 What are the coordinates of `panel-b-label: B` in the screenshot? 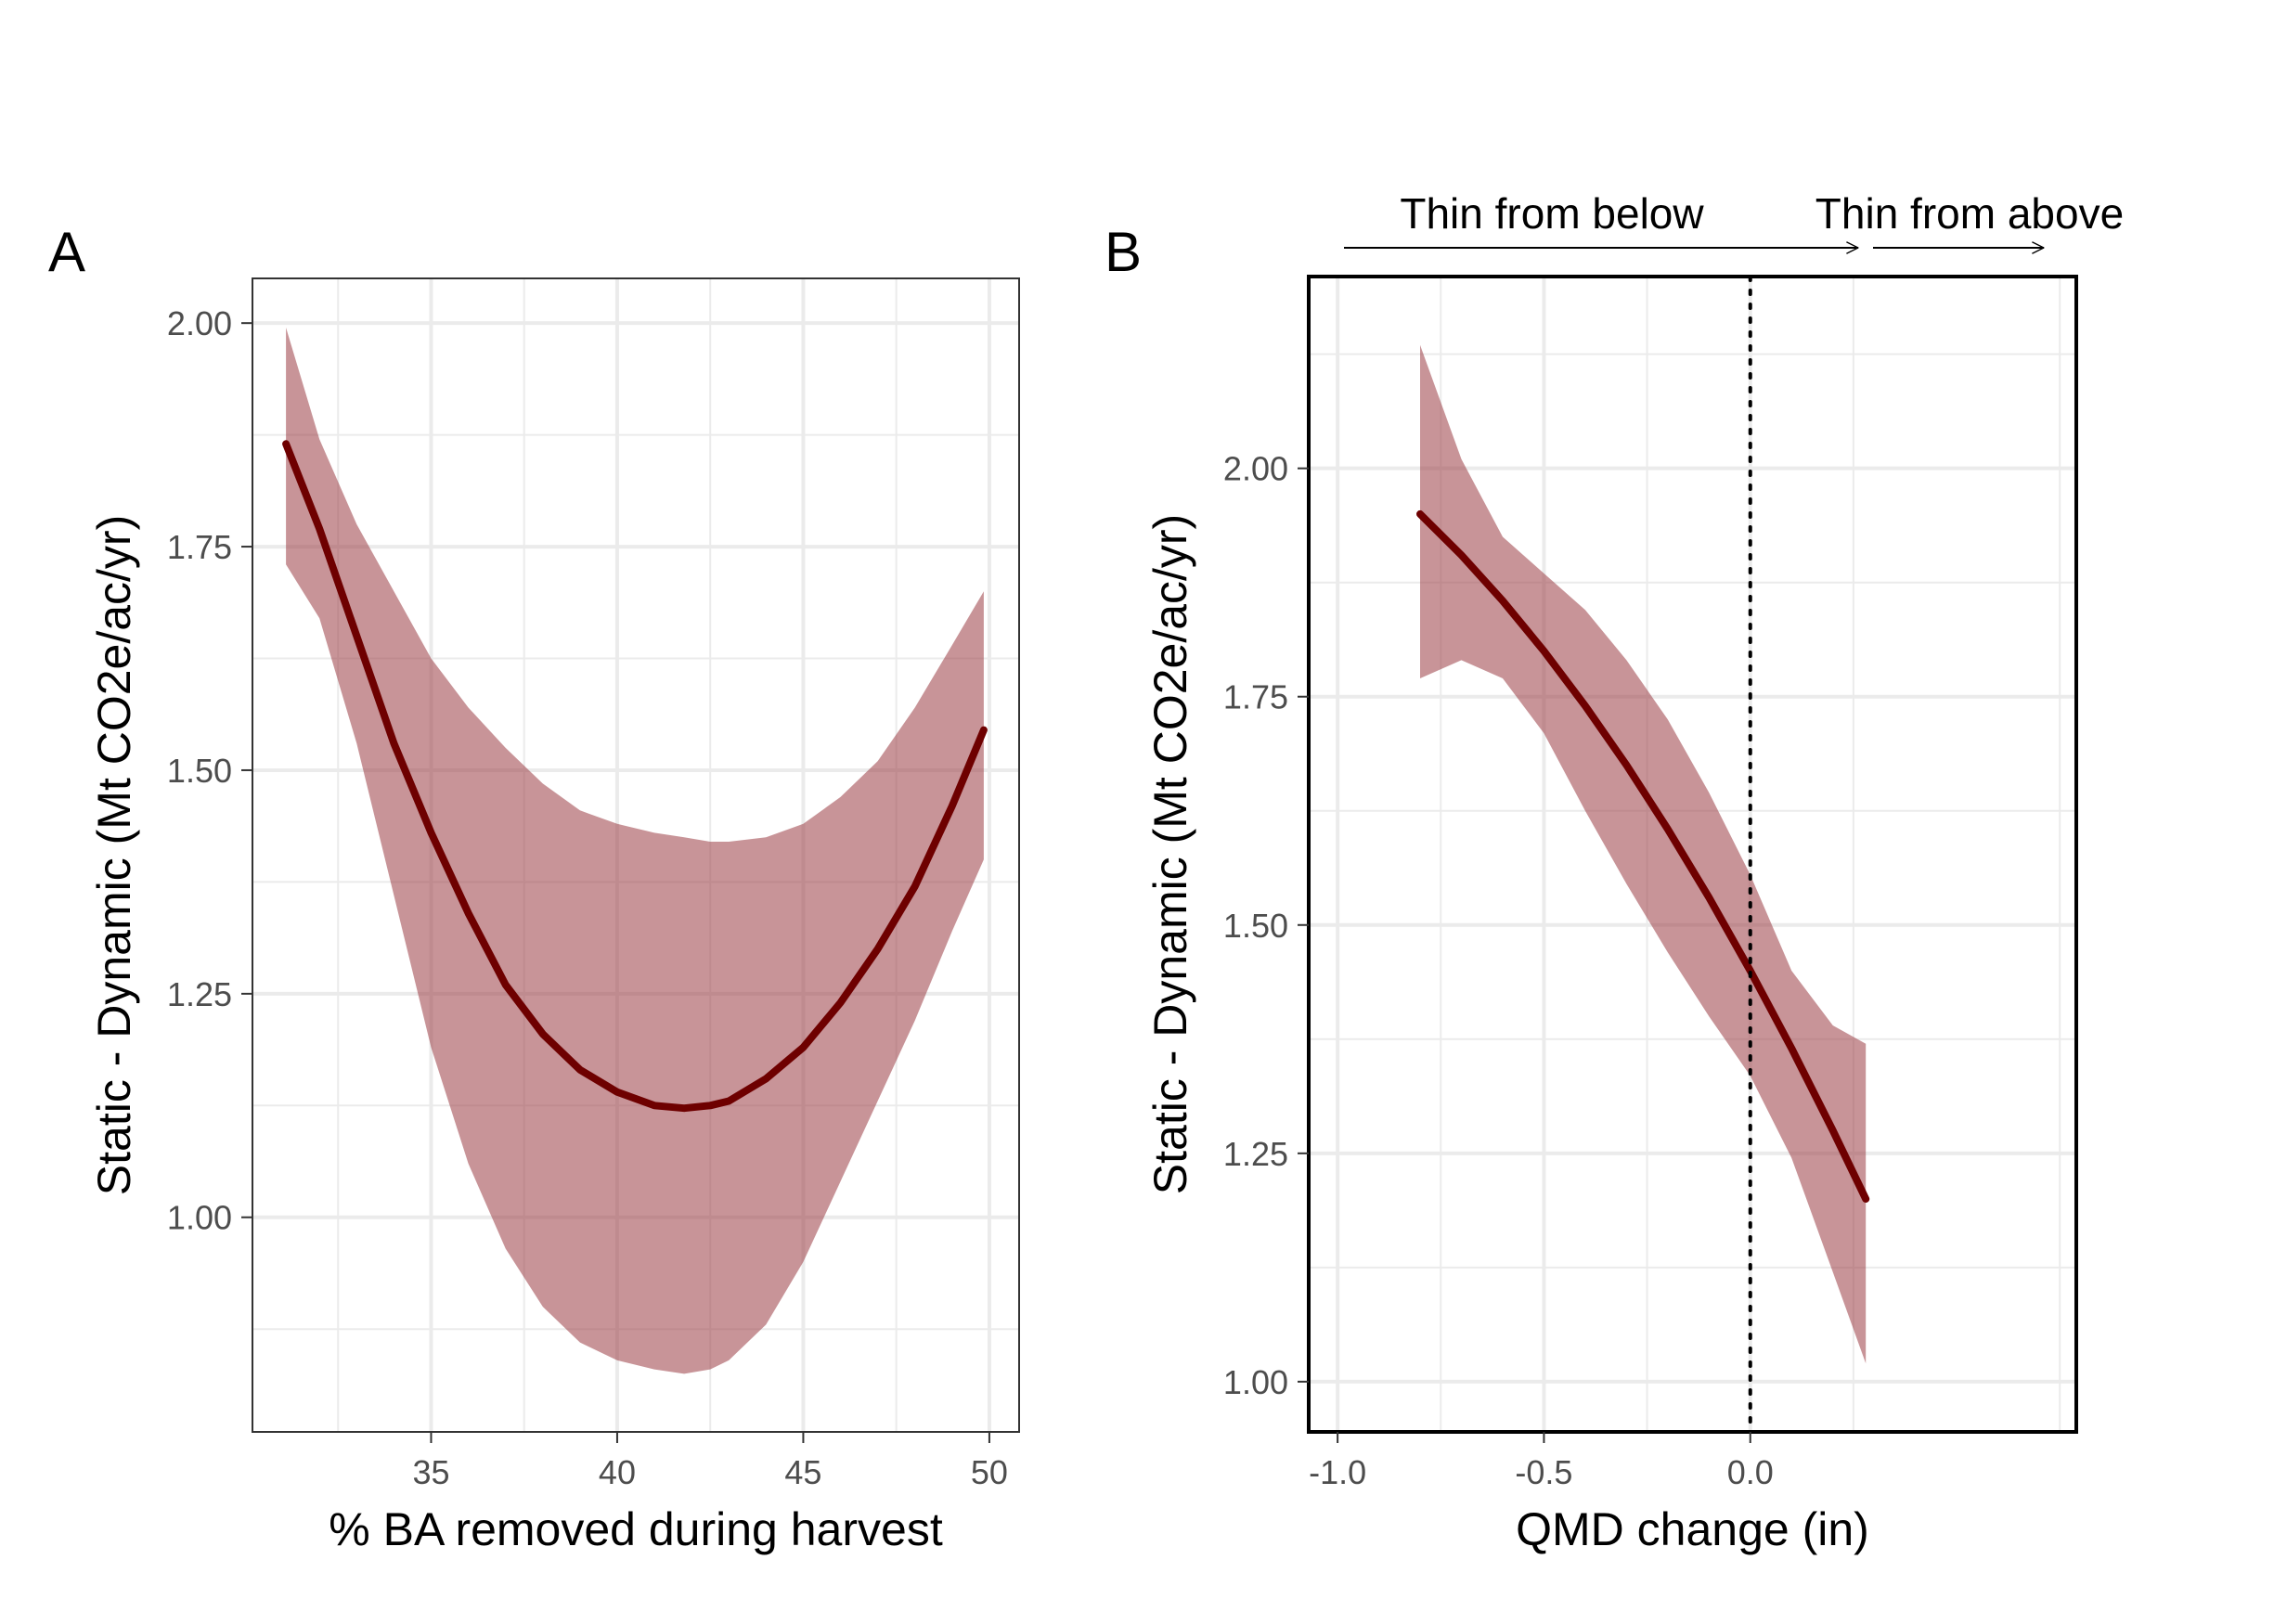 It's located at (1123, 252).